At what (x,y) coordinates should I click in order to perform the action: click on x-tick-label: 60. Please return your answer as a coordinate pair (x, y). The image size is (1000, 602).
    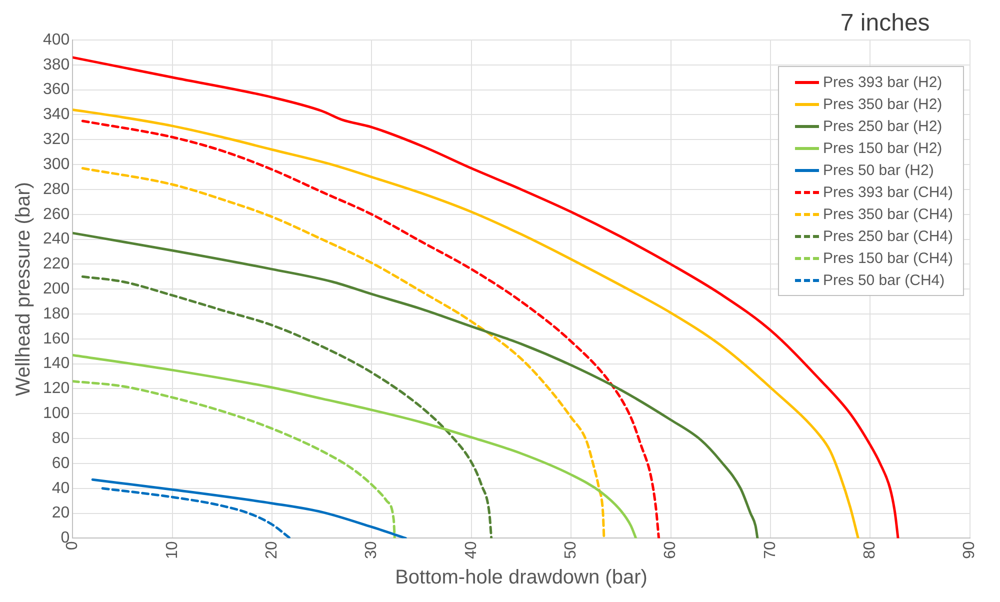
    Looking at the image, I should click on (671, 550).